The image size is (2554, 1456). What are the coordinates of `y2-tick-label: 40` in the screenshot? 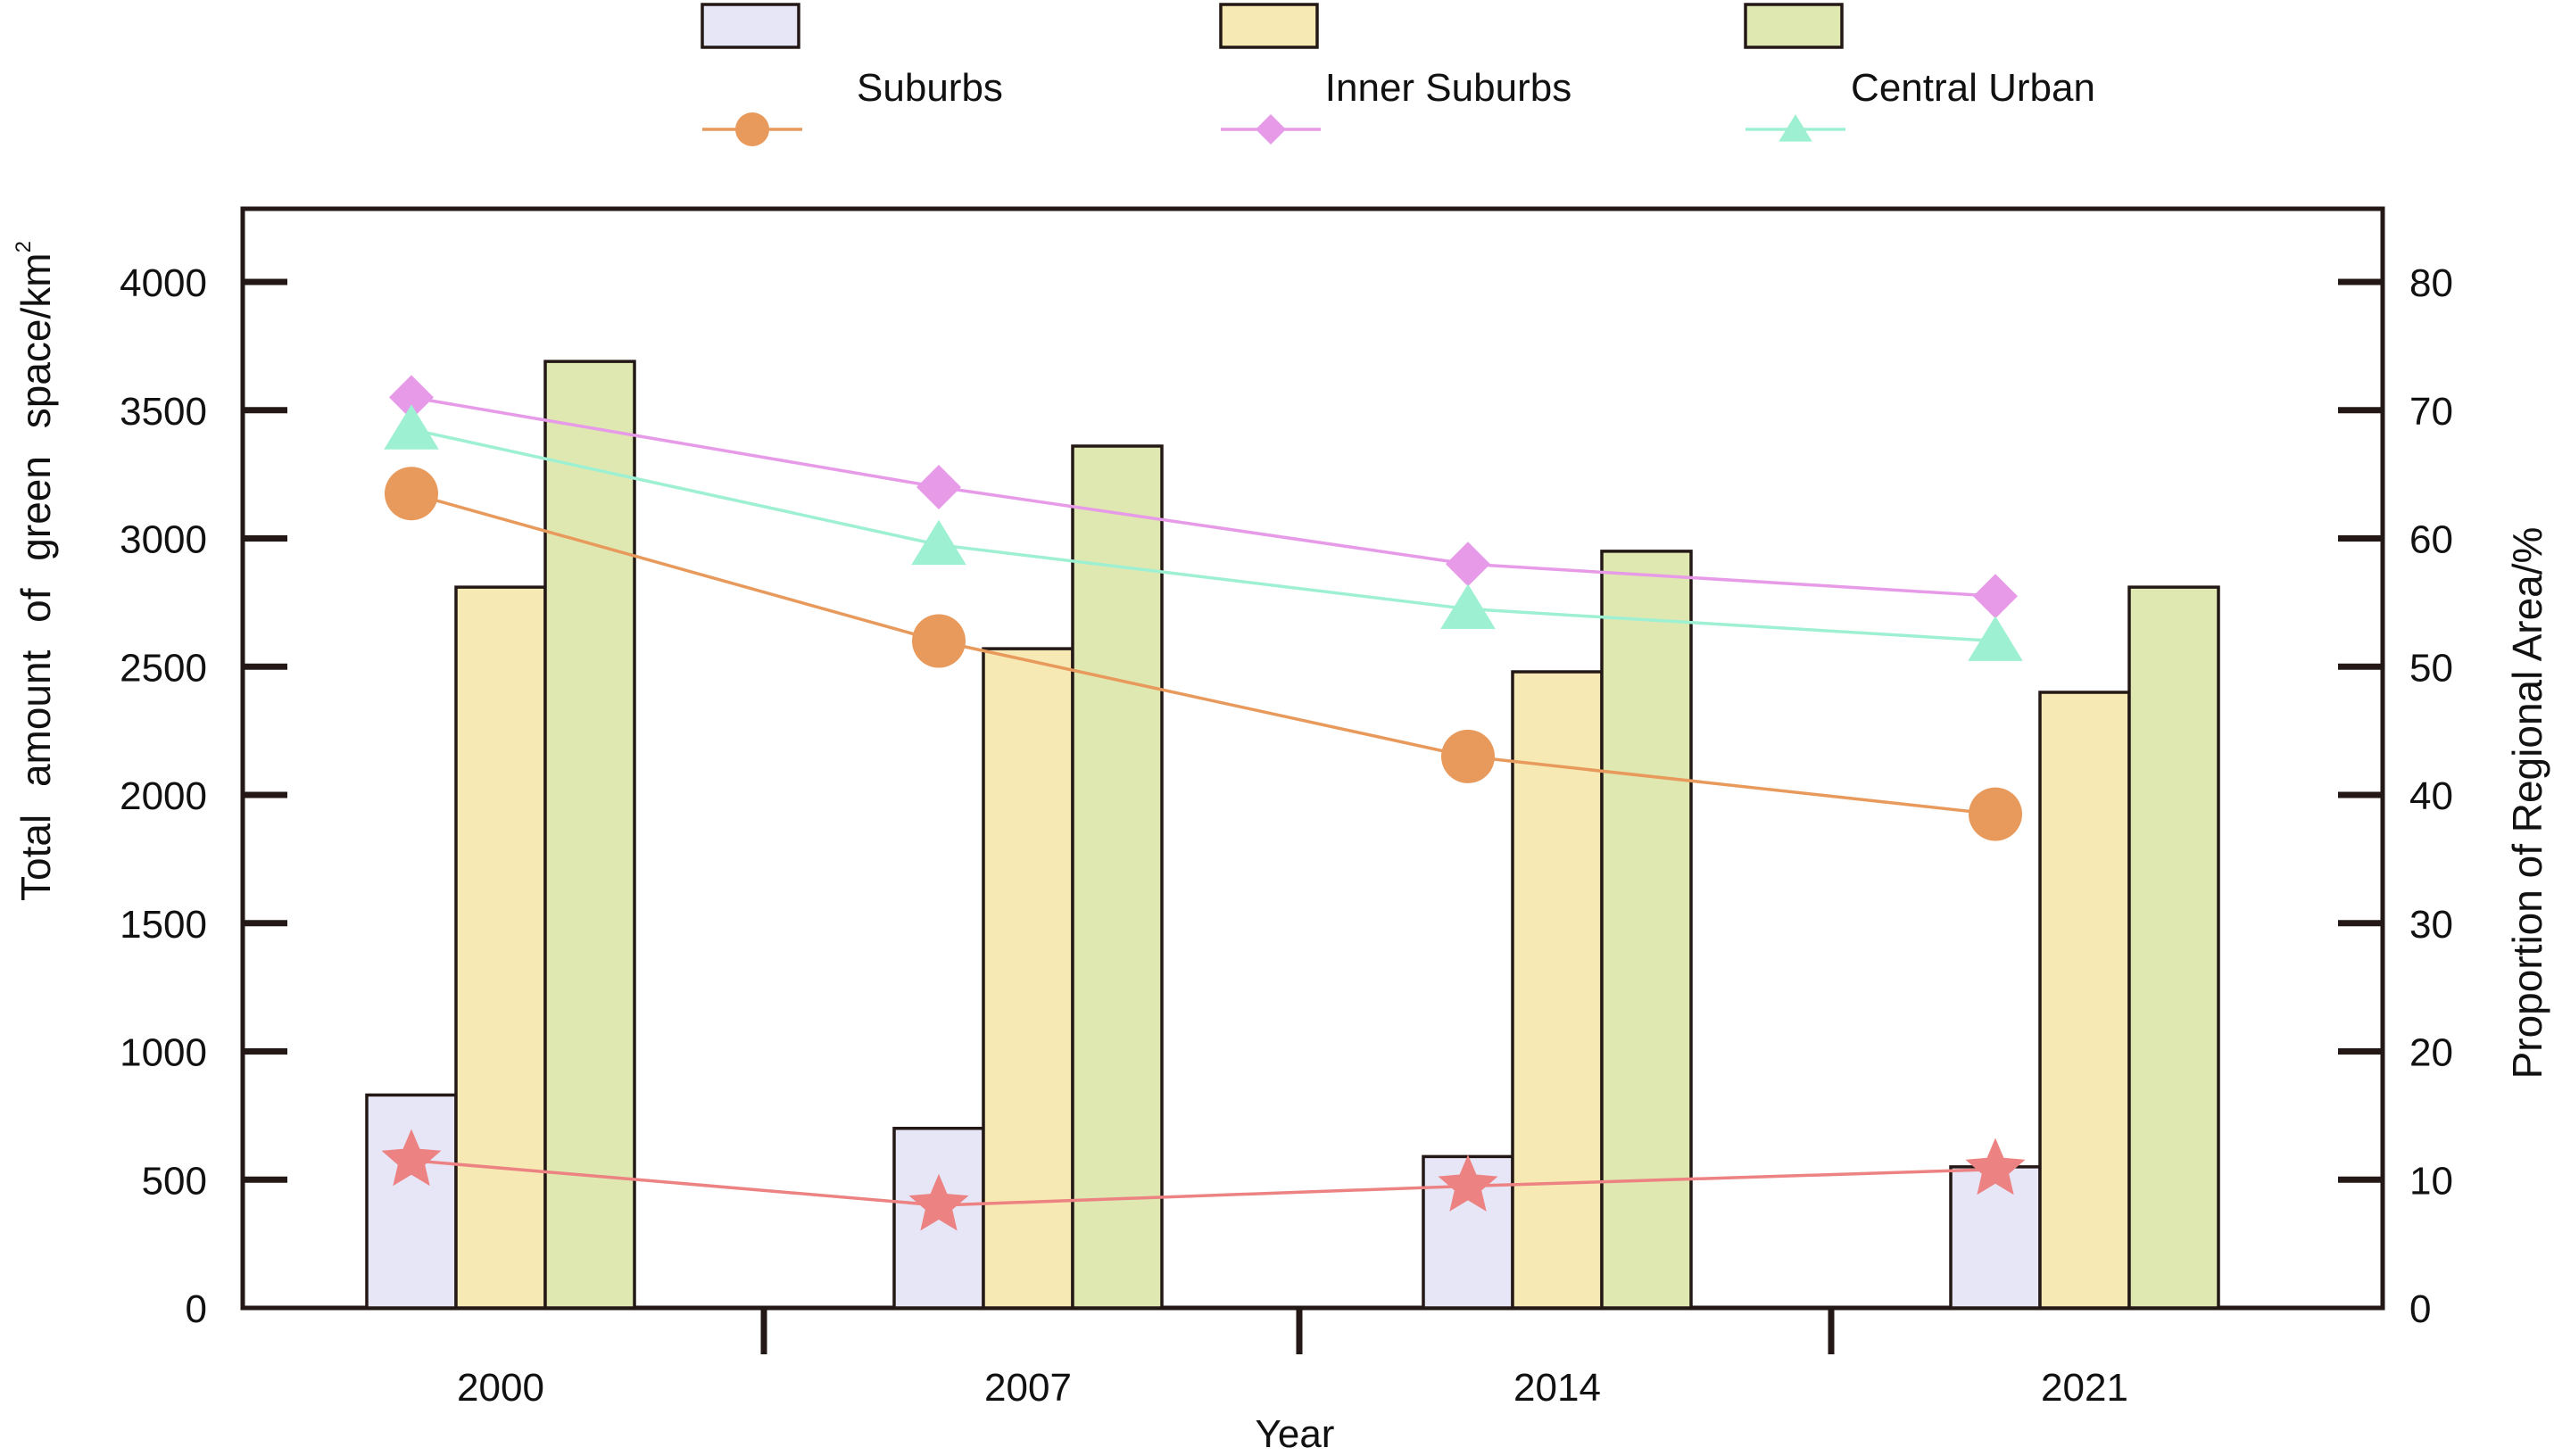 It's located at (2431, 796).